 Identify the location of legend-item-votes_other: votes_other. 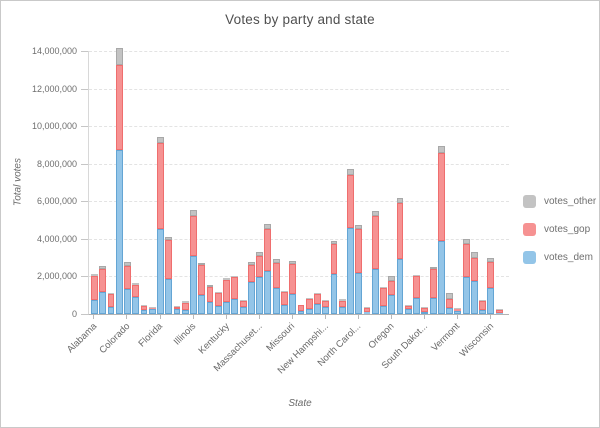
(559, 201).